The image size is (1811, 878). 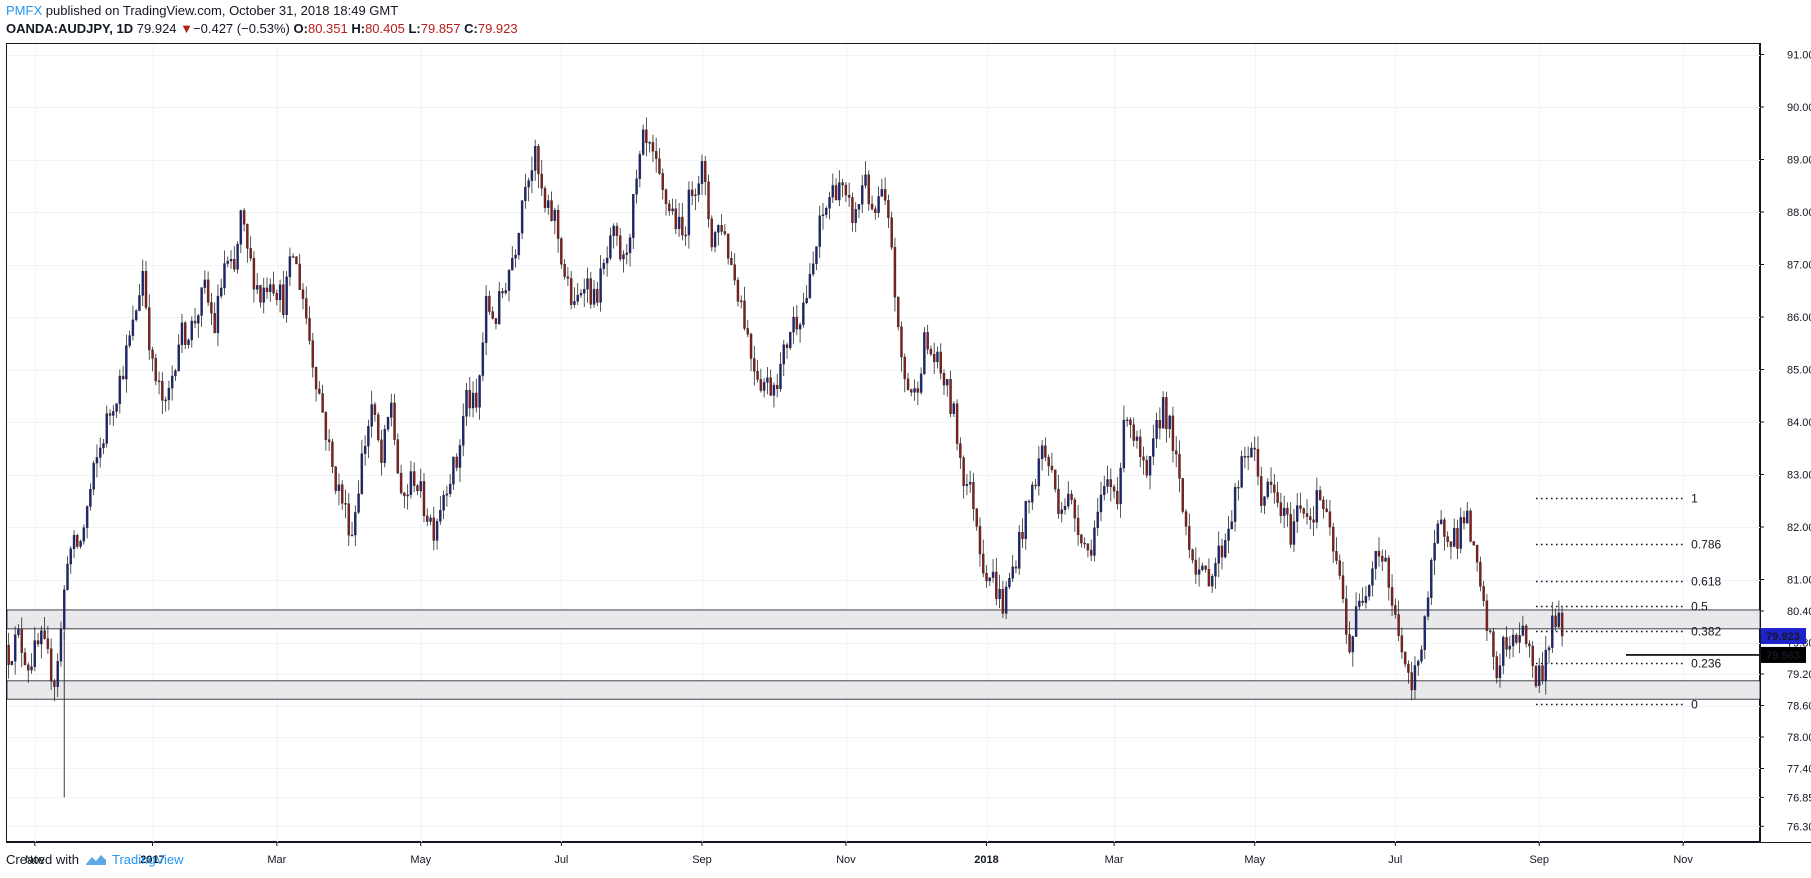 I want to click on line-price-tag-bg, so click(x=1783, y=654).